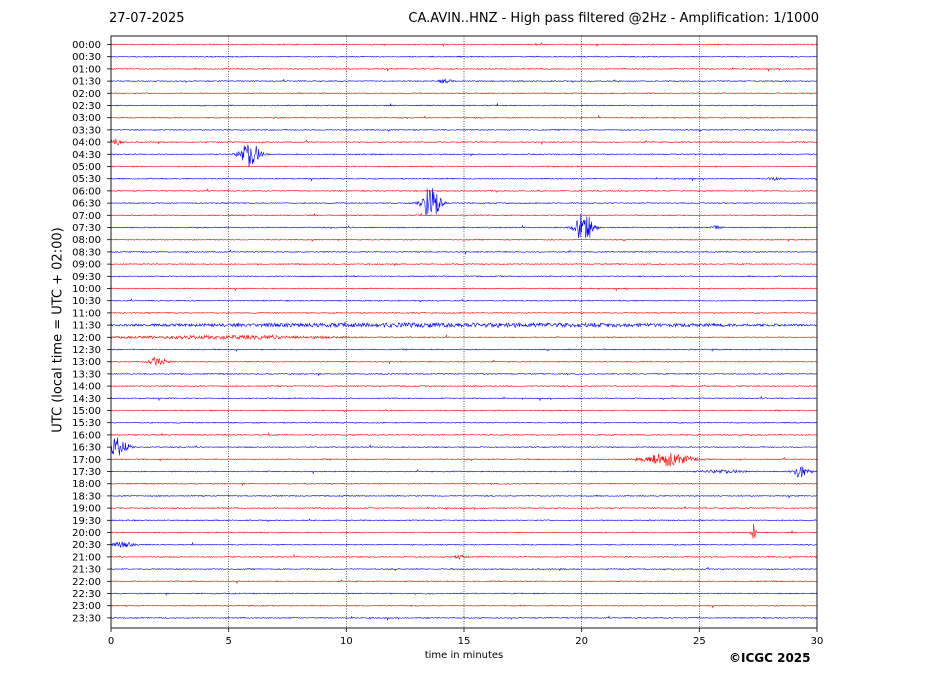 The image size is (927, 696). What do you see at coordinates (86, 252) in the screenshot?
I see `row-time-label: 08:30` at bounding box center [86, 252].